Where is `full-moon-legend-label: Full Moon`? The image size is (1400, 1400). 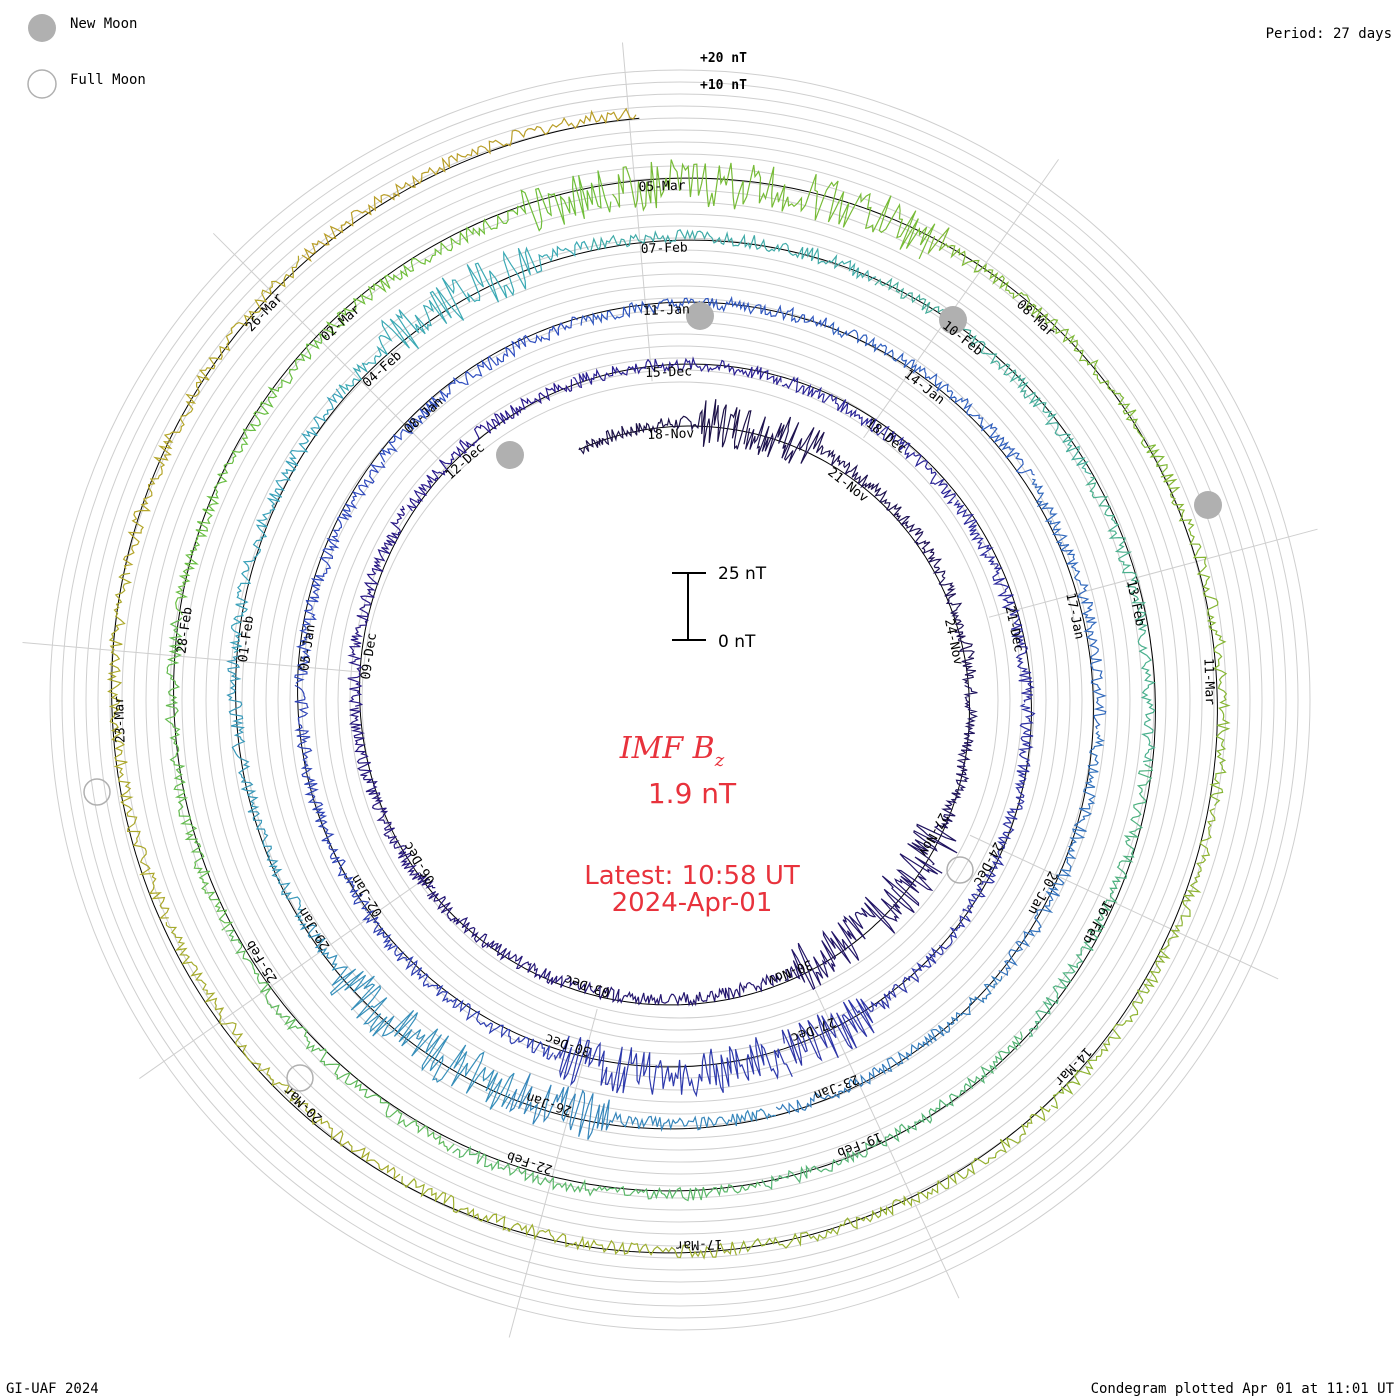
full-moon-legend-label: Full Moon is located at coordinates (108, 80).